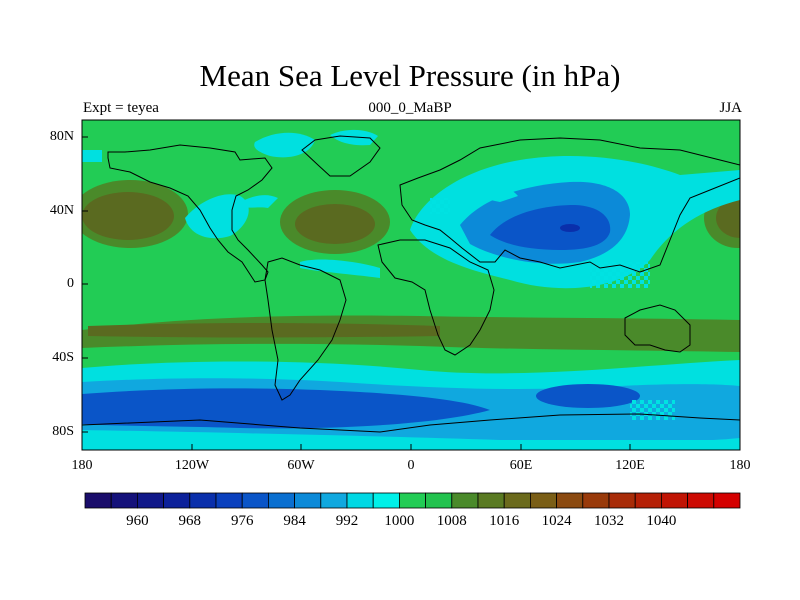 Image resolution: width=800 pixels, height=600 pixels. Describe the element at coordinates (340, 268) in the screenshot. I see `field-1000-tropical-atlantic` at that location.